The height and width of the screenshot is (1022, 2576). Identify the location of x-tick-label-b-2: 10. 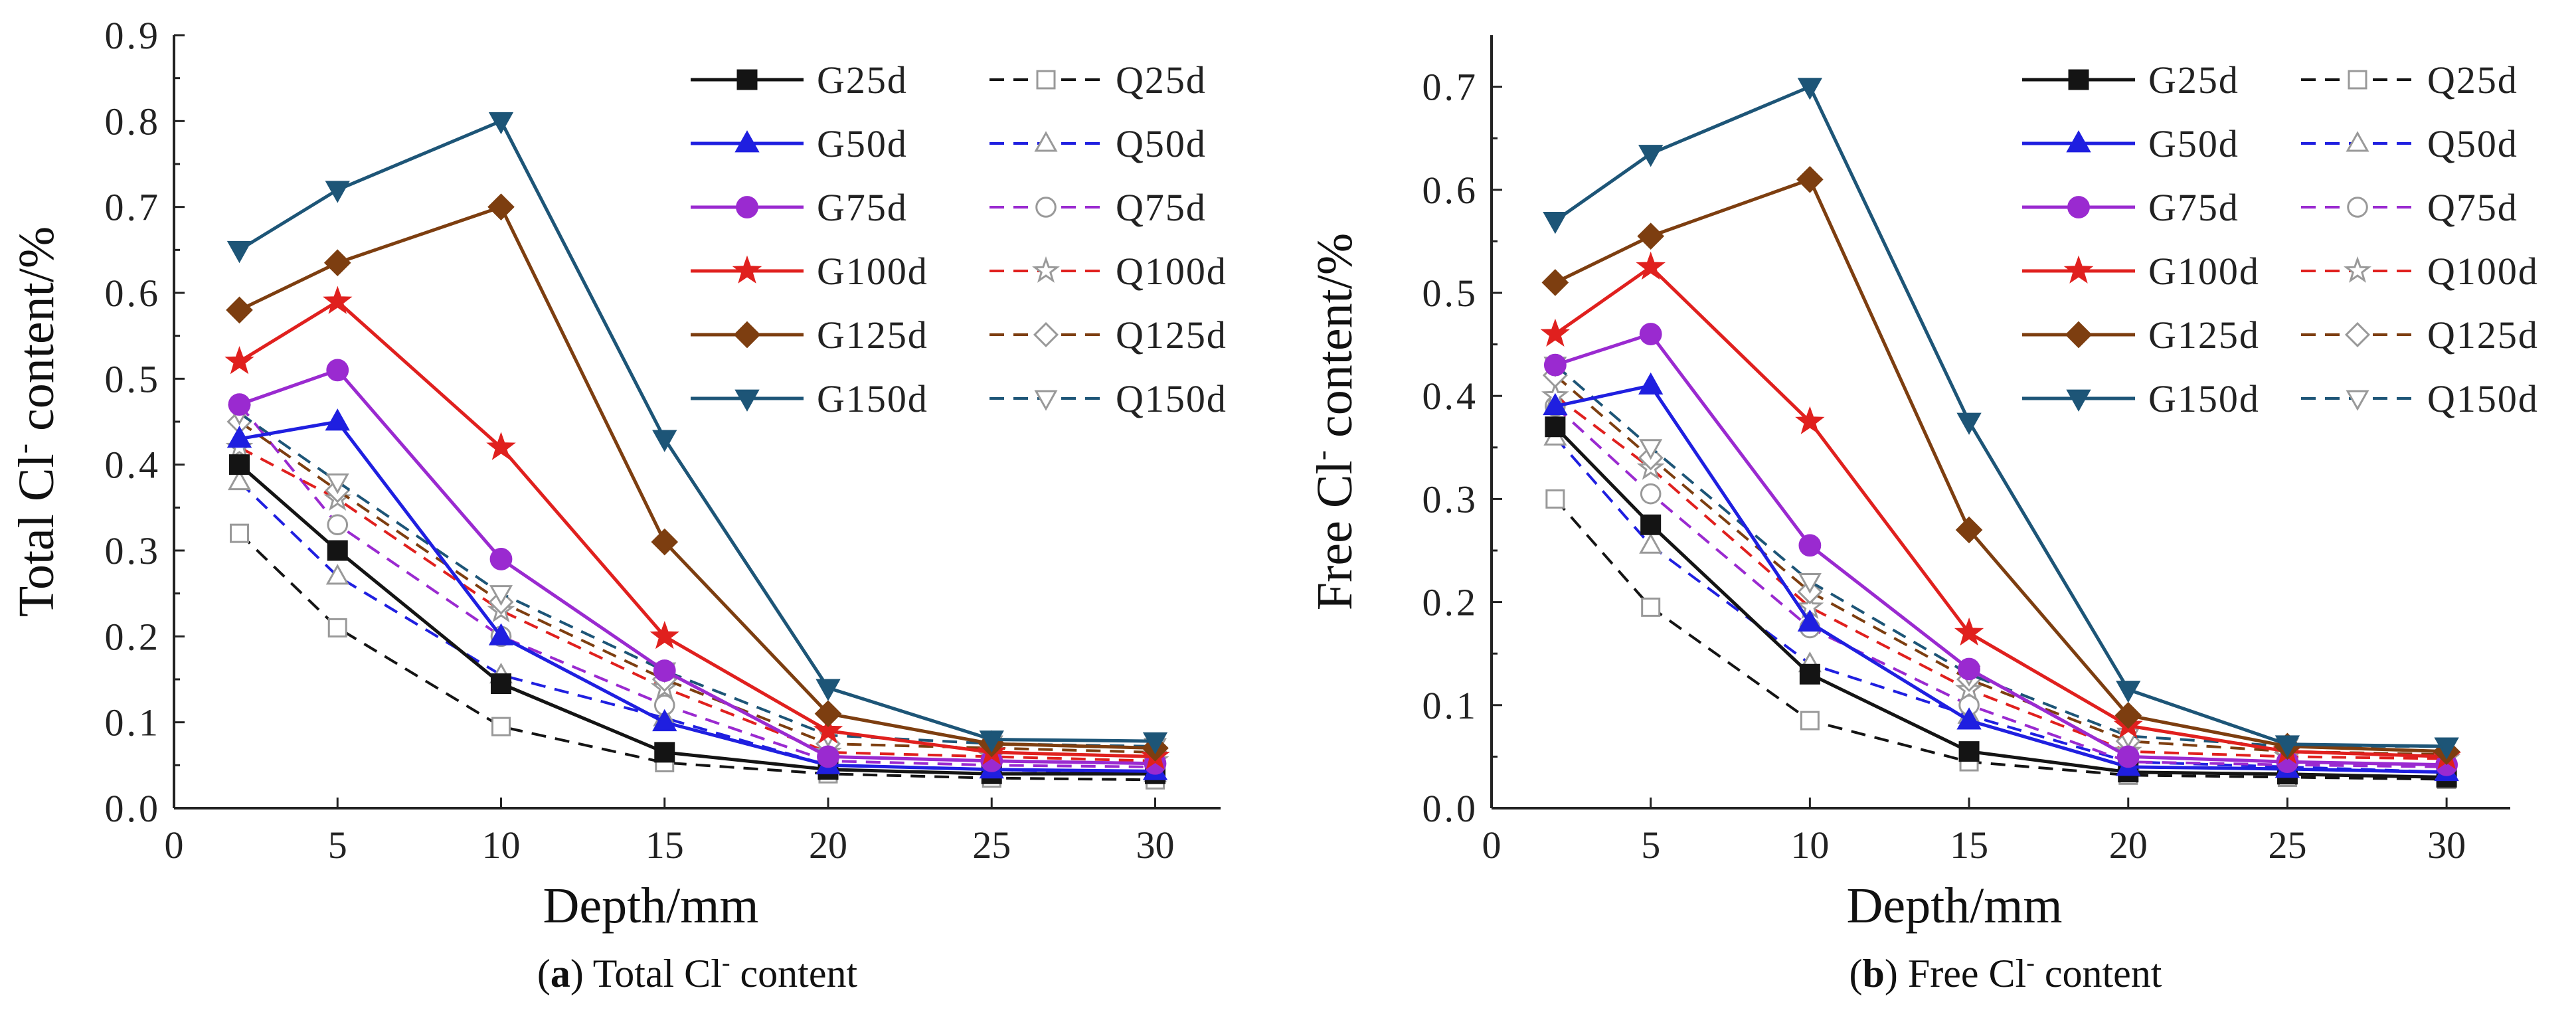
(1809, 845).